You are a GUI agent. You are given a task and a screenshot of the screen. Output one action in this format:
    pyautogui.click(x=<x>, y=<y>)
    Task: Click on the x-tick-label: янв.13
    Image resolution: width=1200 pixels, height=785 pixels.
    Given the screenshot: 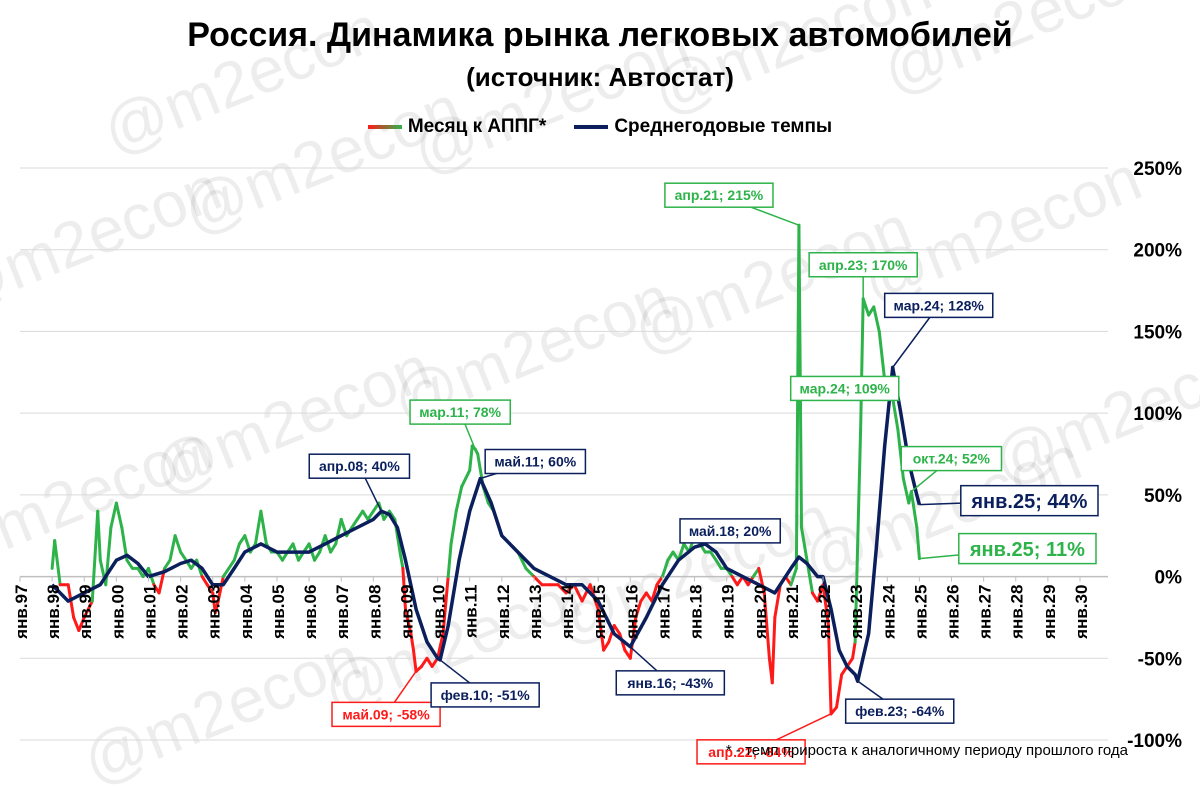 What is the action you would take?
    pyautogui.click(x=535, y=612)
    